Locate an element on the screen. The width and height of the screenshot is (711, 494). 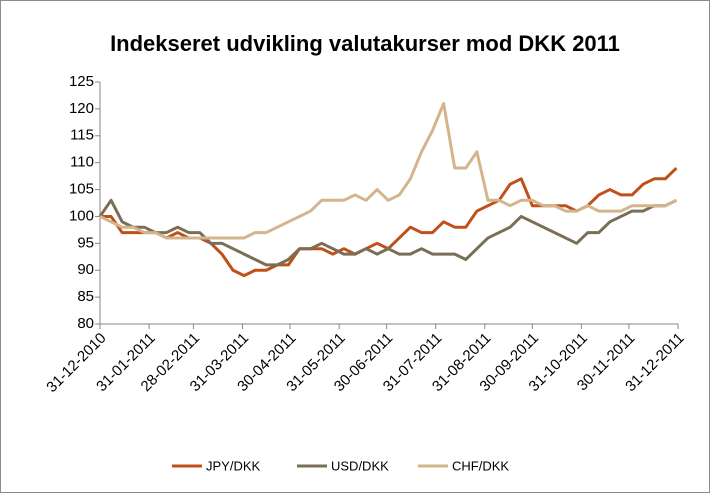
y-tick-label: 80 is located at coordinates (85, 323).